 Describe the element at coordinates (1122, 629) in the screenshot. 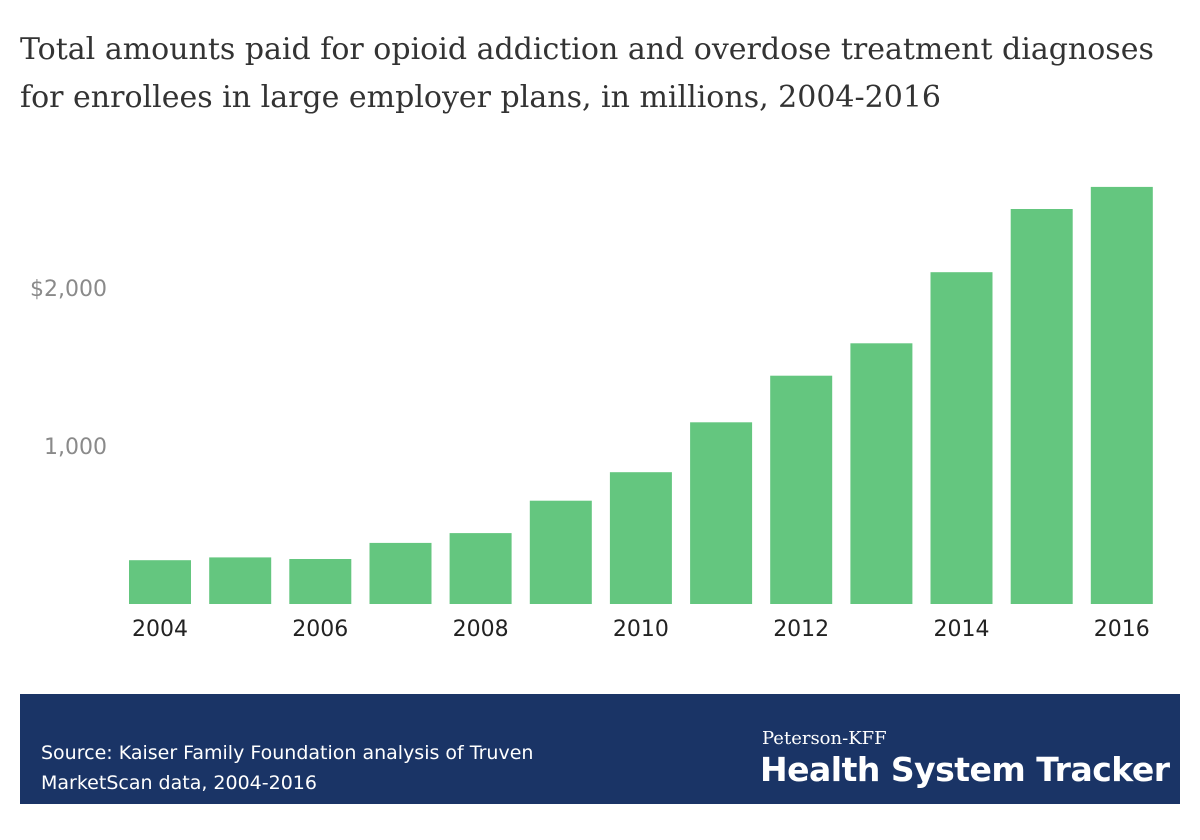

I see `x-tick-label: 2016` at that location.